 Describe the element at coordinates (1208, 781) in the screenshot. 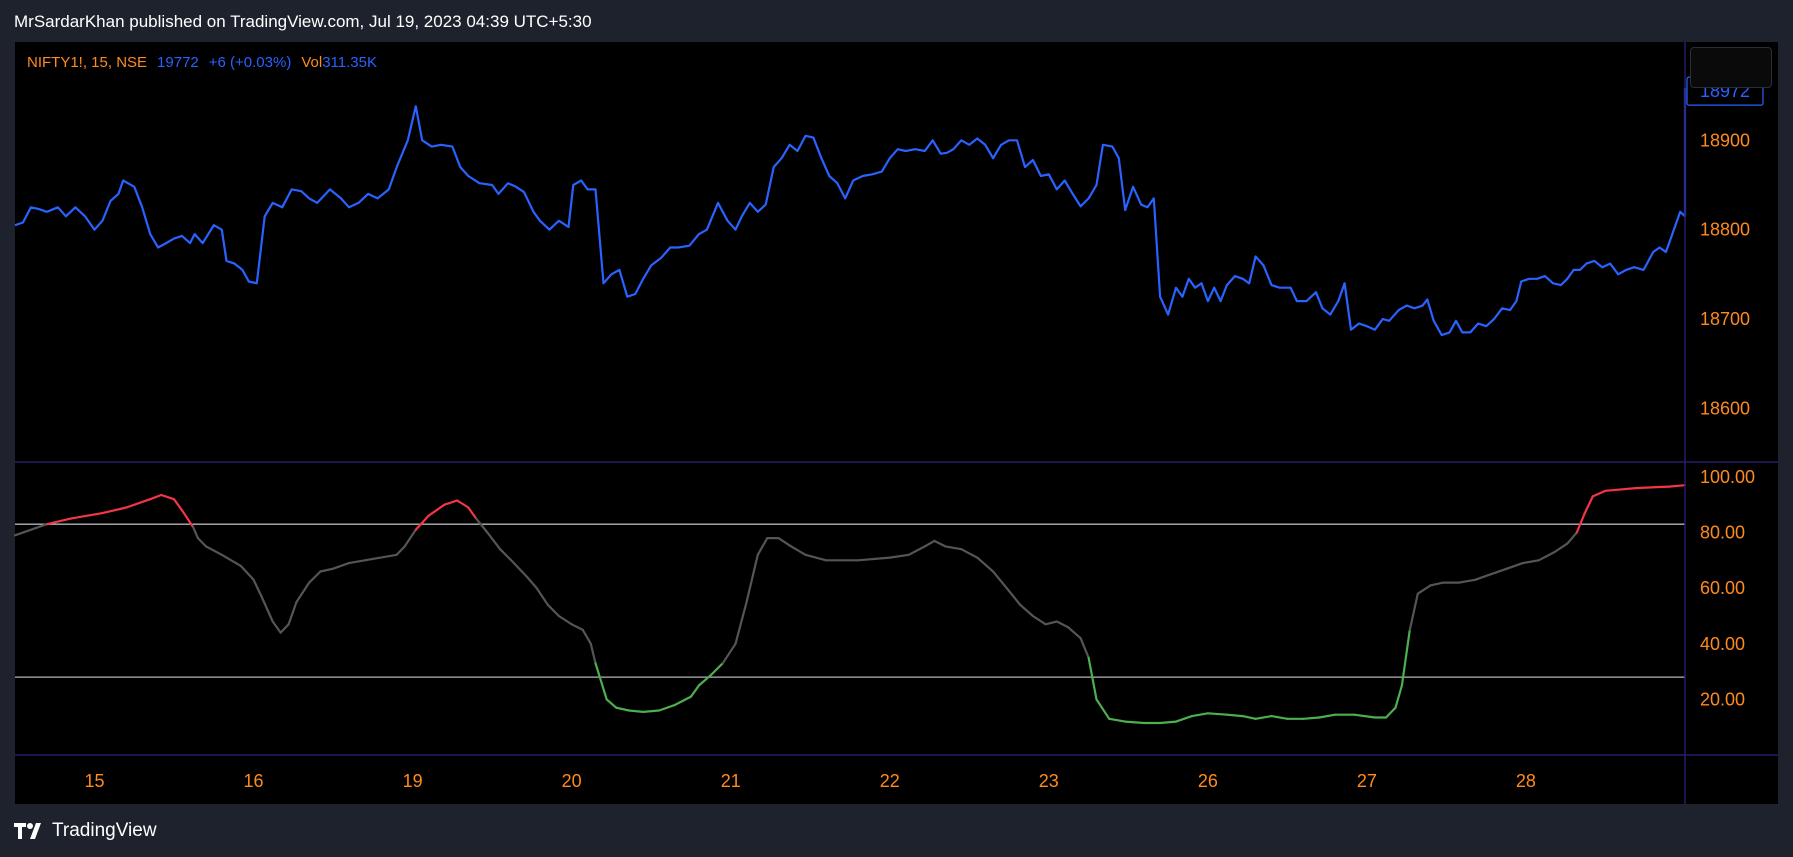

I see `time-tick-label: 26` at that location.